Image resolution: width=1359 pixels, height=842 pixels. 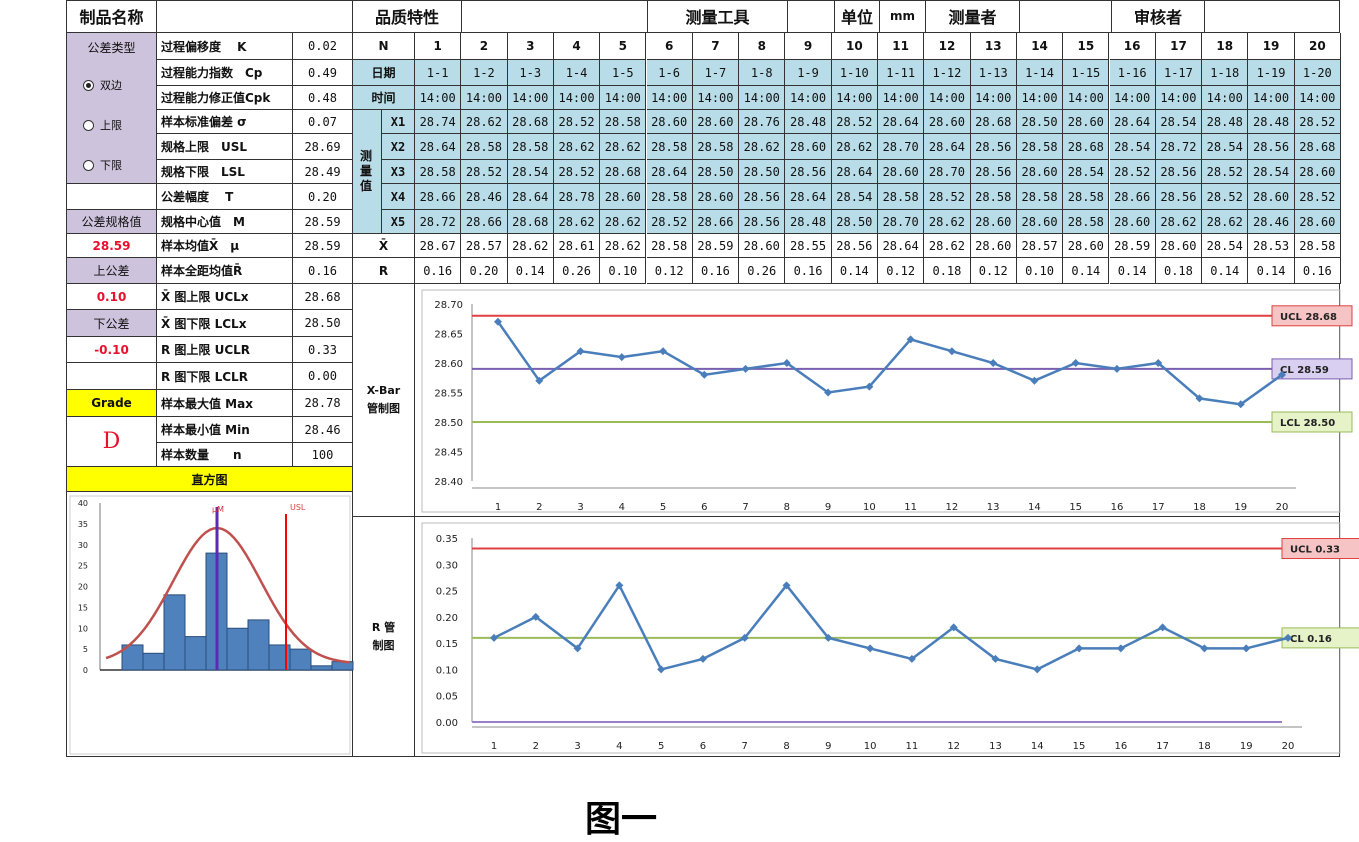 What do you see at coordinates (102, 165) in the screenshot?
I see `tolerance-type-radio-2: 下限` at bounding box center [102, 165].